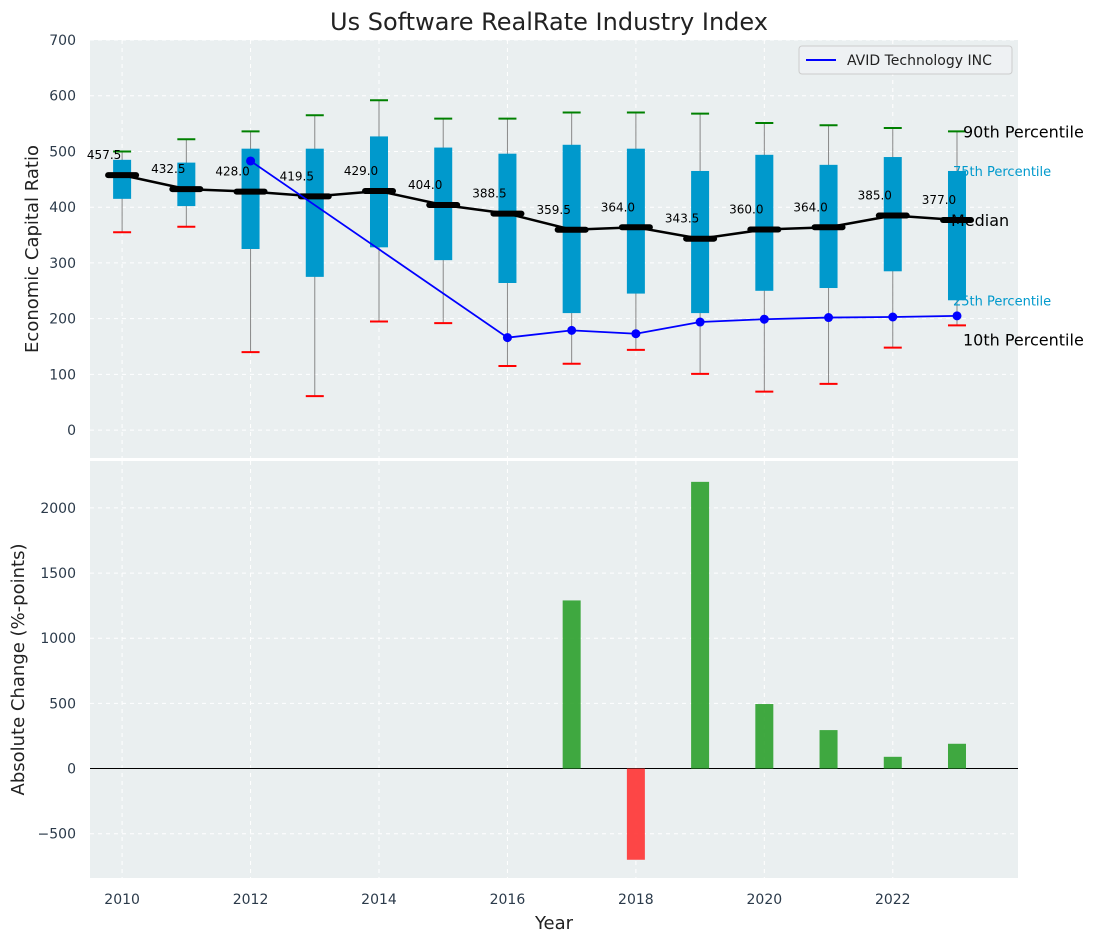 The width and height of the screenshot is (1097, 942). What do you see at coordinates (62, 97) in the screenshot?
I see `top-y-tick-label: 600` at bounding box center [62, 97].